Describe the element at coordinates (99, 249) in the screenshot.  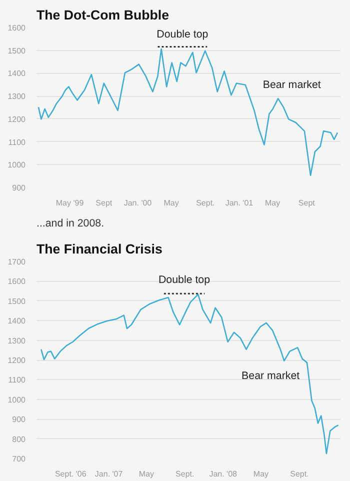
I see `chart-title: The Financial Crisis` at that location.